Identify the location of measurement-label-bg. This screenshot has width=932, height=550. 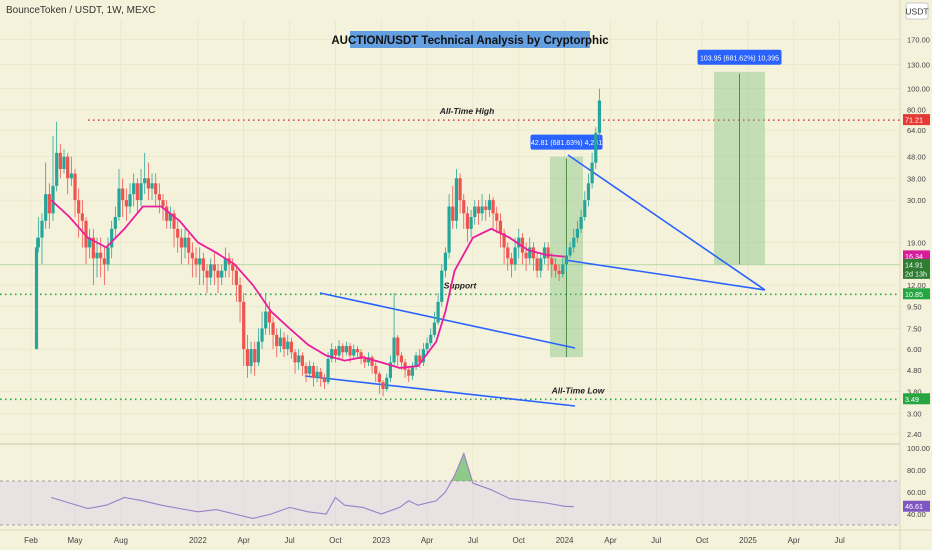
(739, 57).